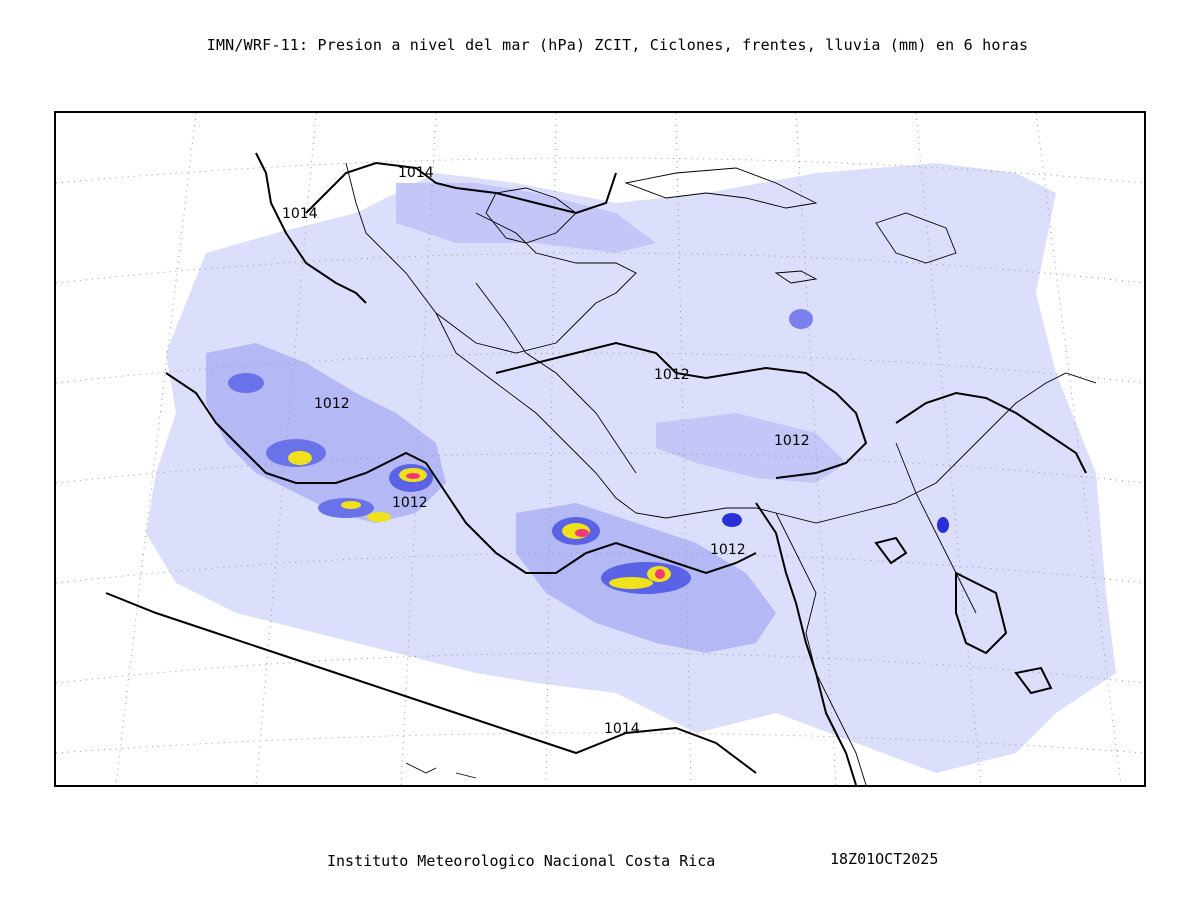 This screenshot has width=1200, height=900. I want to click on rain-mid-area-north, so click(526, 218).